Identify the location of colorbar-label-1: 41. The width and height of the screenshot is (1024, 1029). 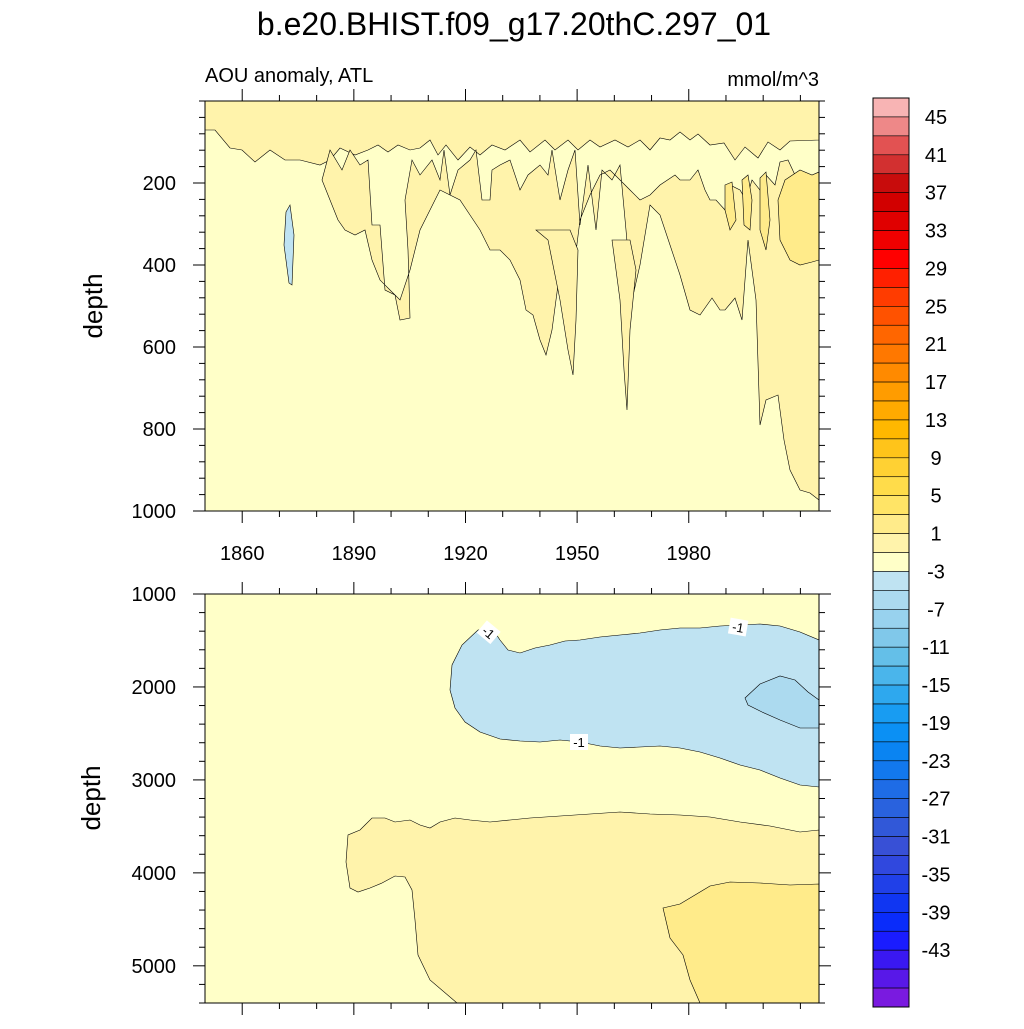
(936, 156).